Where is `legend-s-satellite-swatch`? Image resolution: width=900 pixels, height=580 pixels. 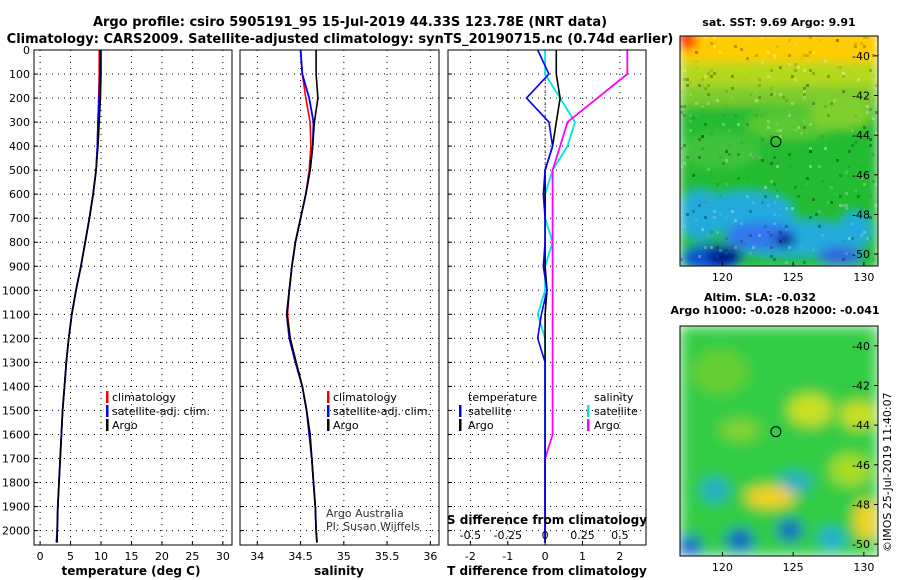 legend-s-satellite-swatch is located at coordinates (588, 411).